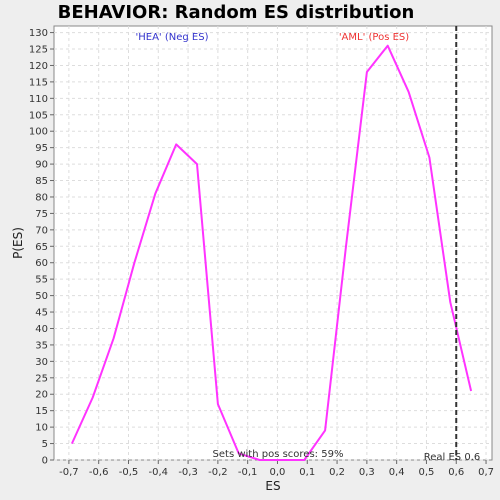  Describe the element at coordinates (41, 263) in the screenshot. I see `y-tick-label: 60` at that location.